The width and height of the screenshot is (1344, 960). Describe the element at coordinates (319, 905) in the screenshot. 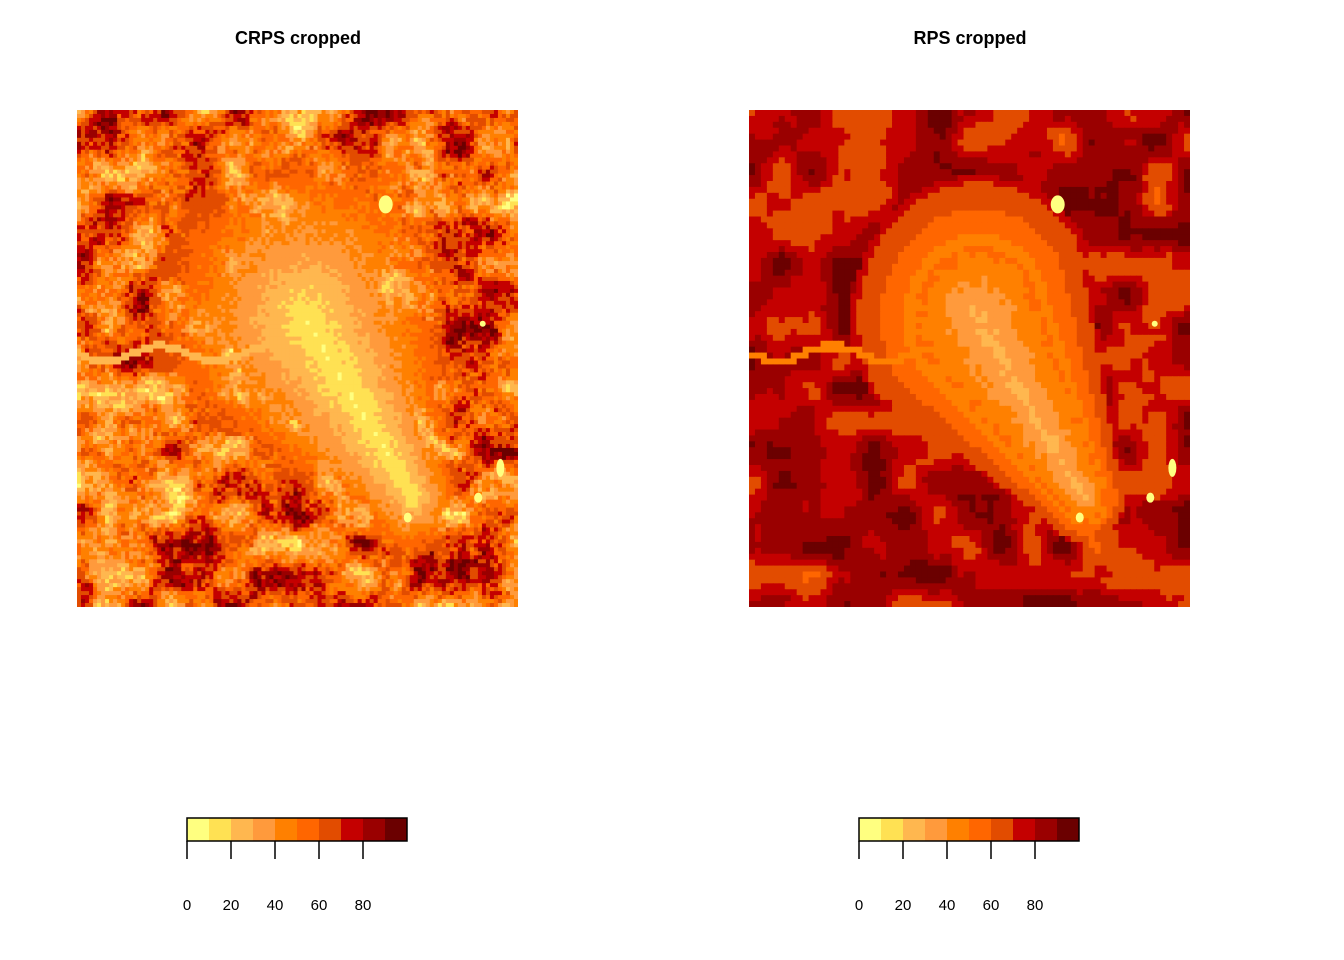

I see `crps-colorbar-tick-label: 60` at that location.